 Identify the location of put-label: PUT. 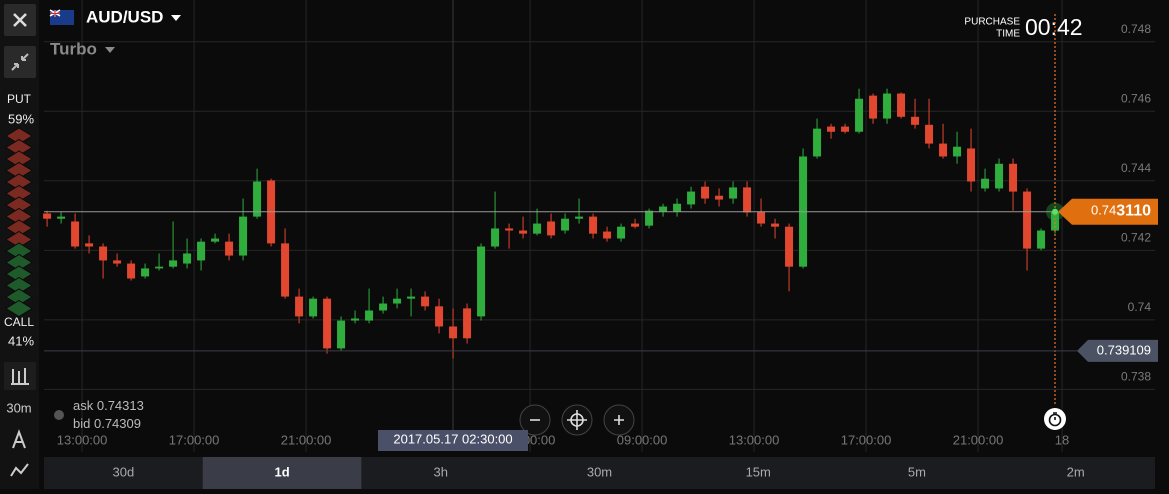
(19, 99).